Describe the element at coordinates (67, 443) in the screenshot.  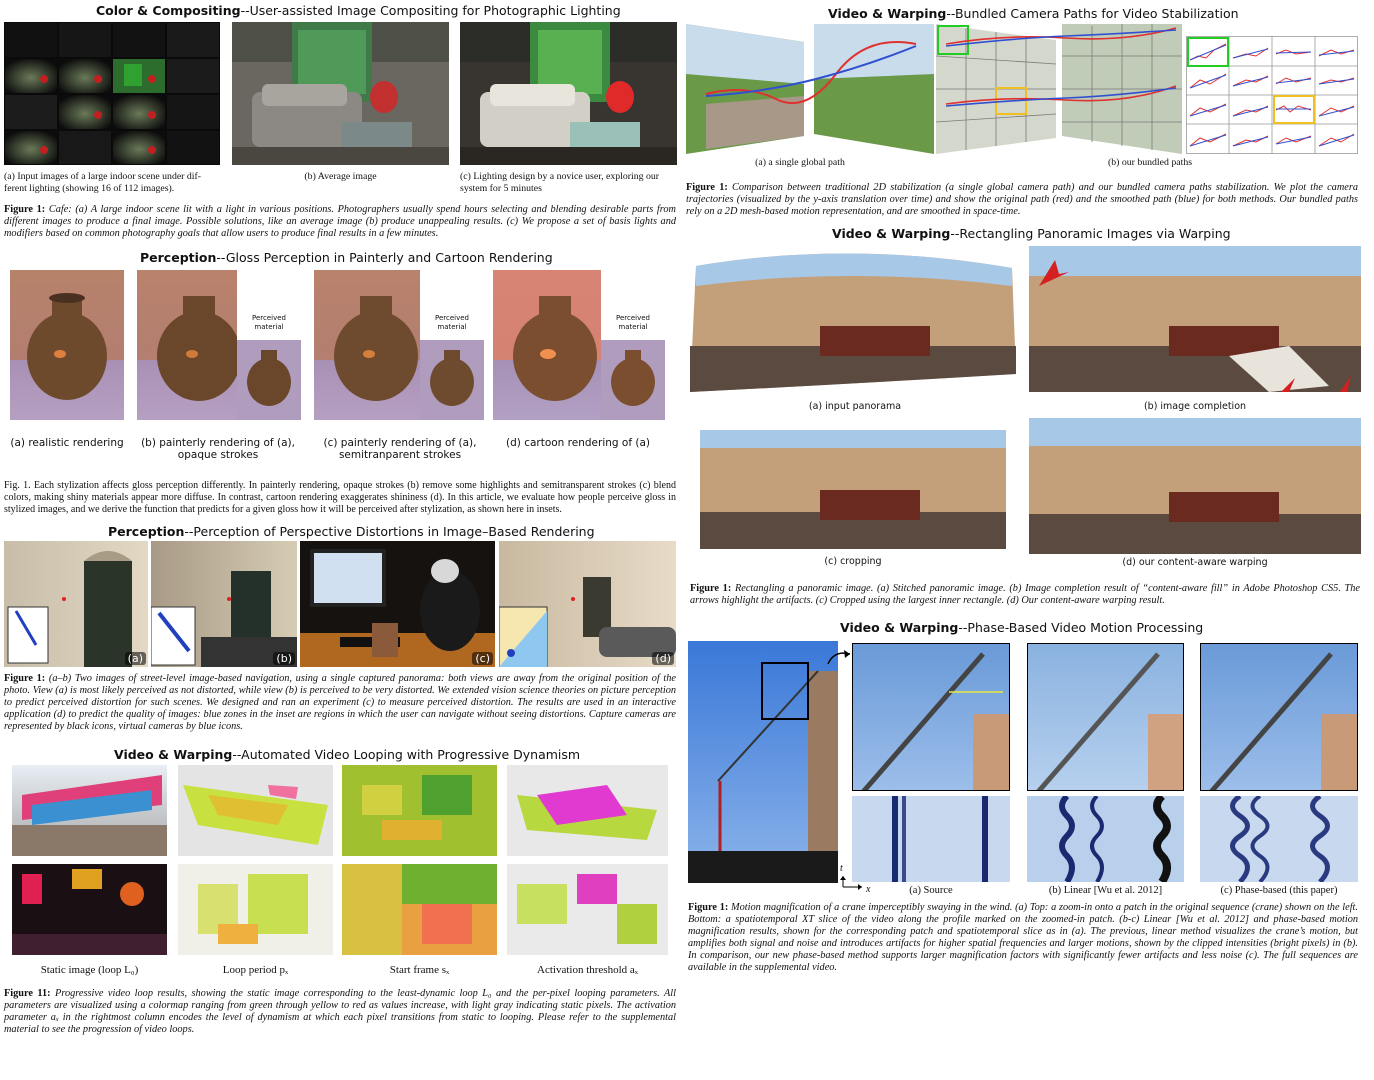
I see `caption-a: (a) realistic rendering` at that location.